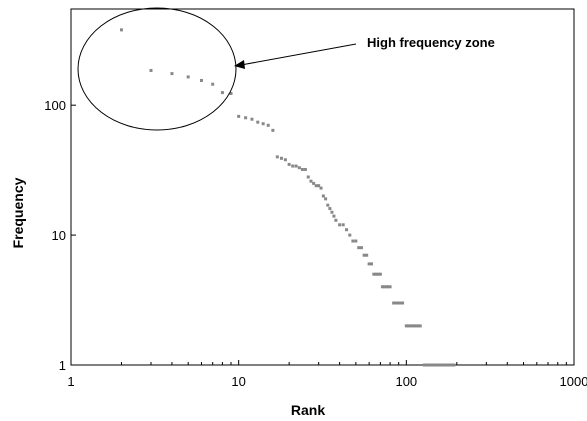 Image resolution: width=587 pixels, height=421 pixels. What do you see at coordinates (59, 235) in the screenshot?
I see `y-tick-label: 10` at bounding box center [59, 235].